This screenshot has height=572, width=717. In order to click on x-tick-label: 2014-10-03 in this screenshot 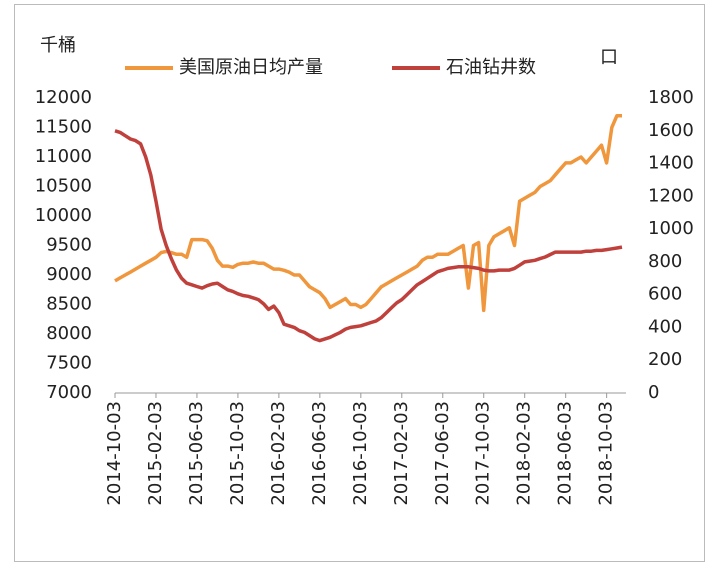, I will do `click(114, 453)`.